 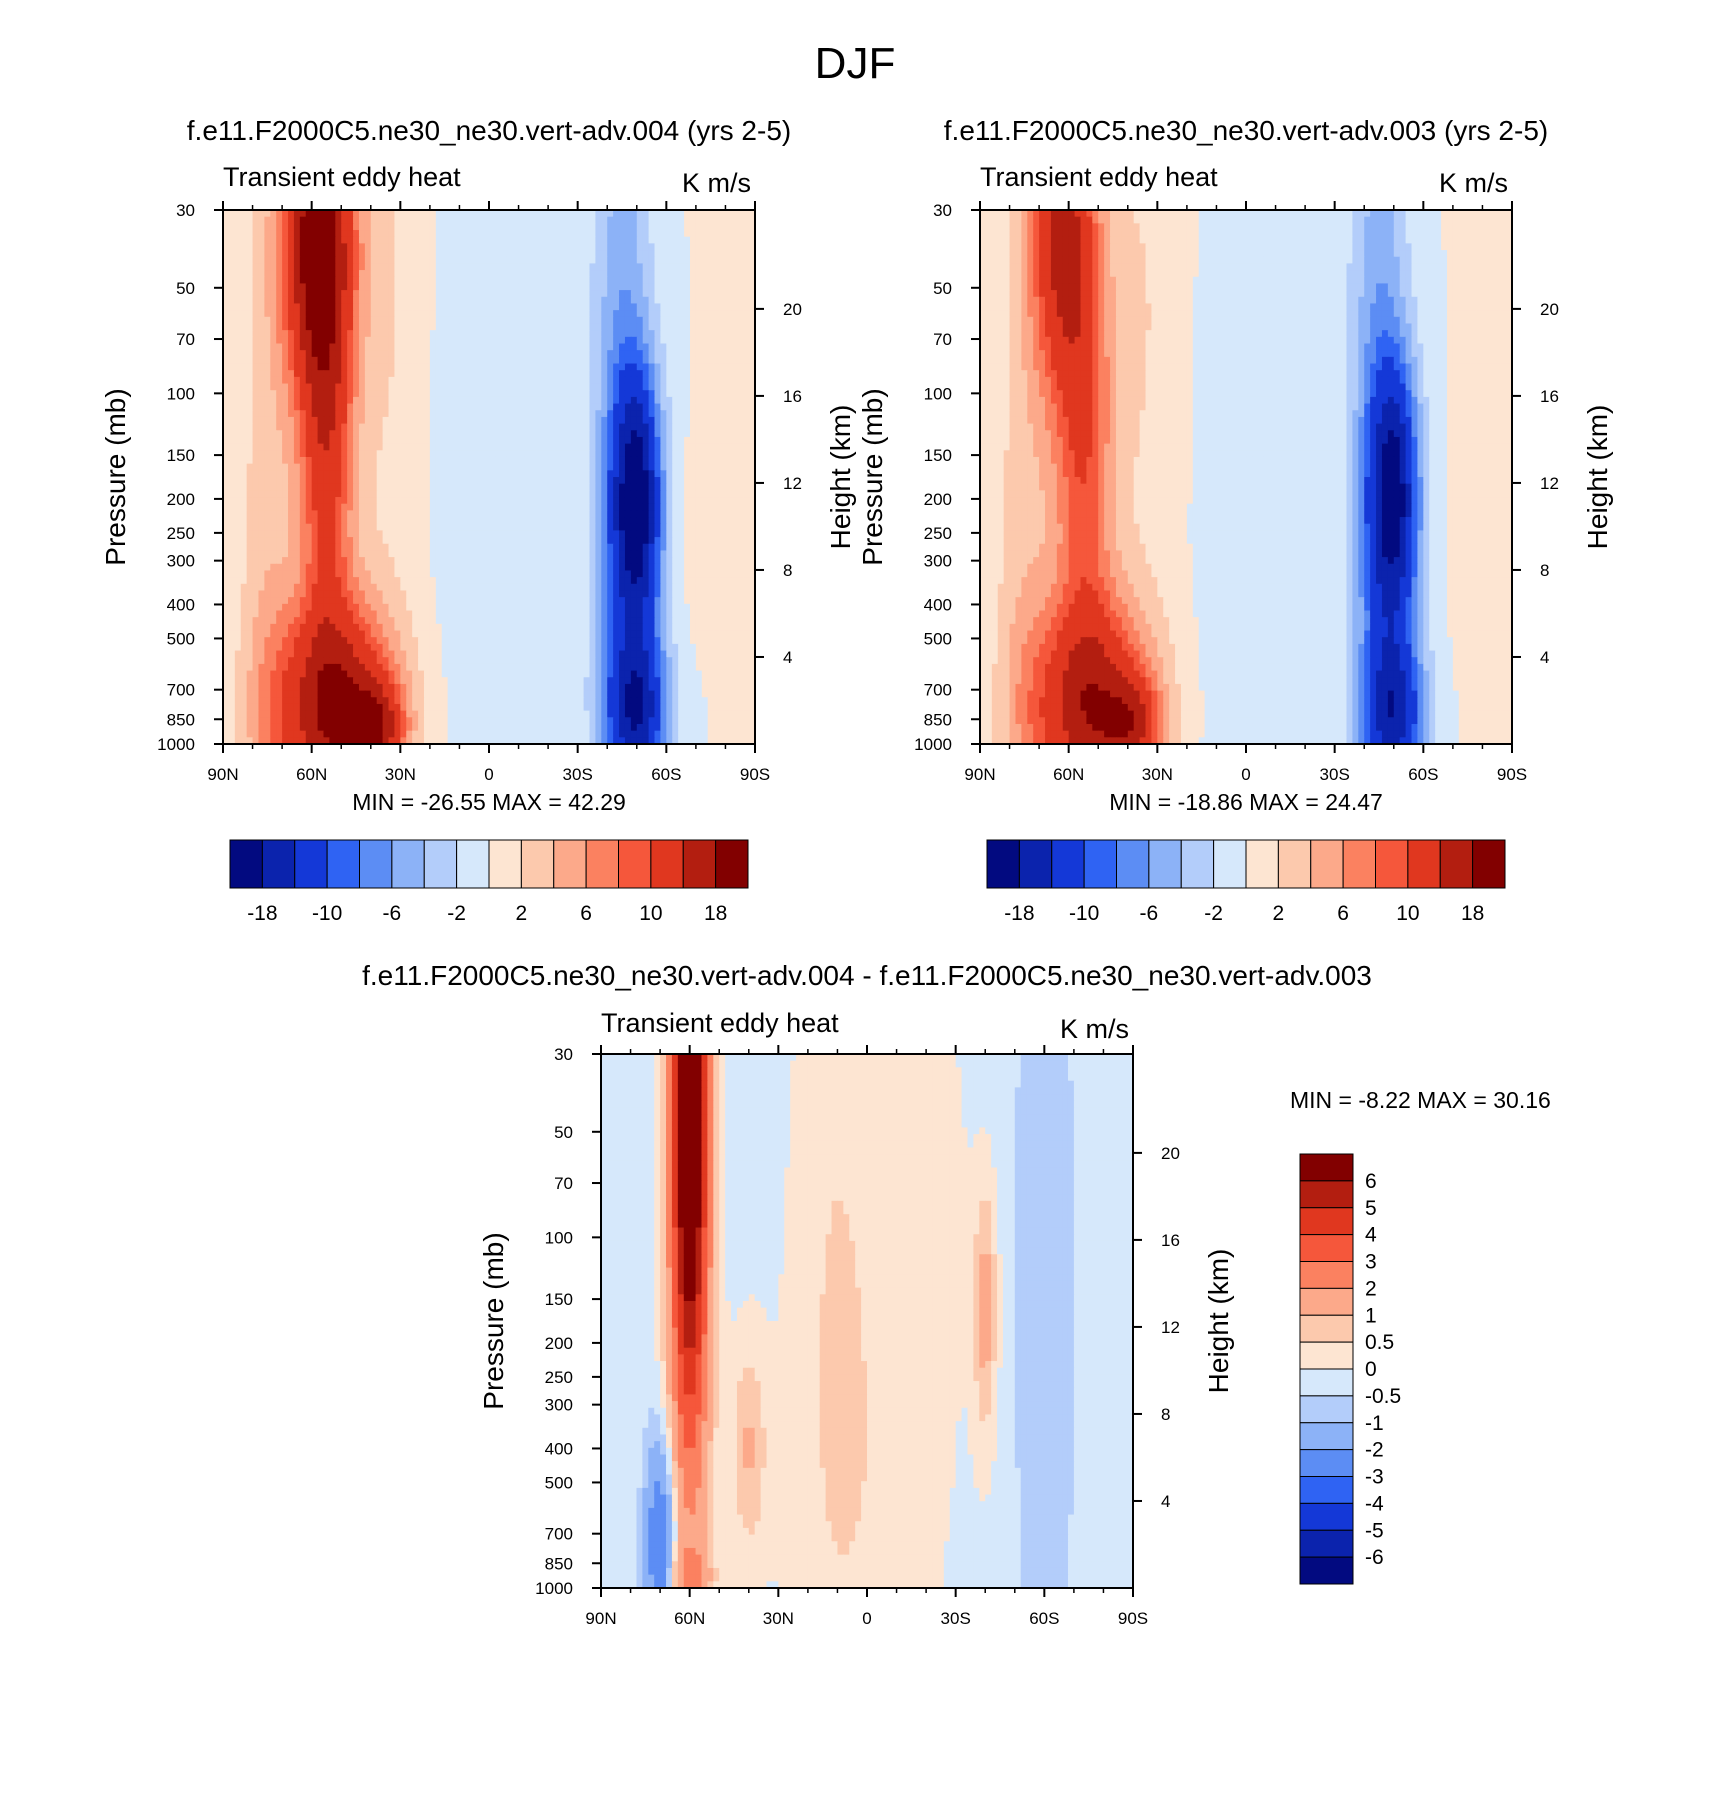 I want to click on colorbar-label: -5, so click(x=1374, y=1530).